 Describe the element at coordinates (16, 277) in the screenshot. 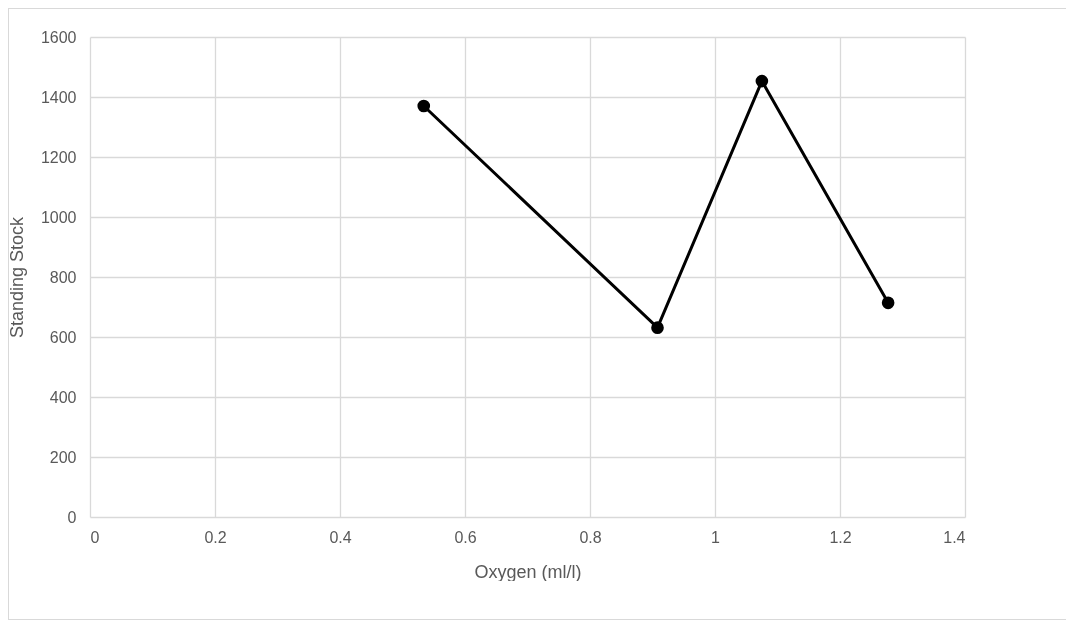

I see `y-axis-title: Standing Stock` at that location.